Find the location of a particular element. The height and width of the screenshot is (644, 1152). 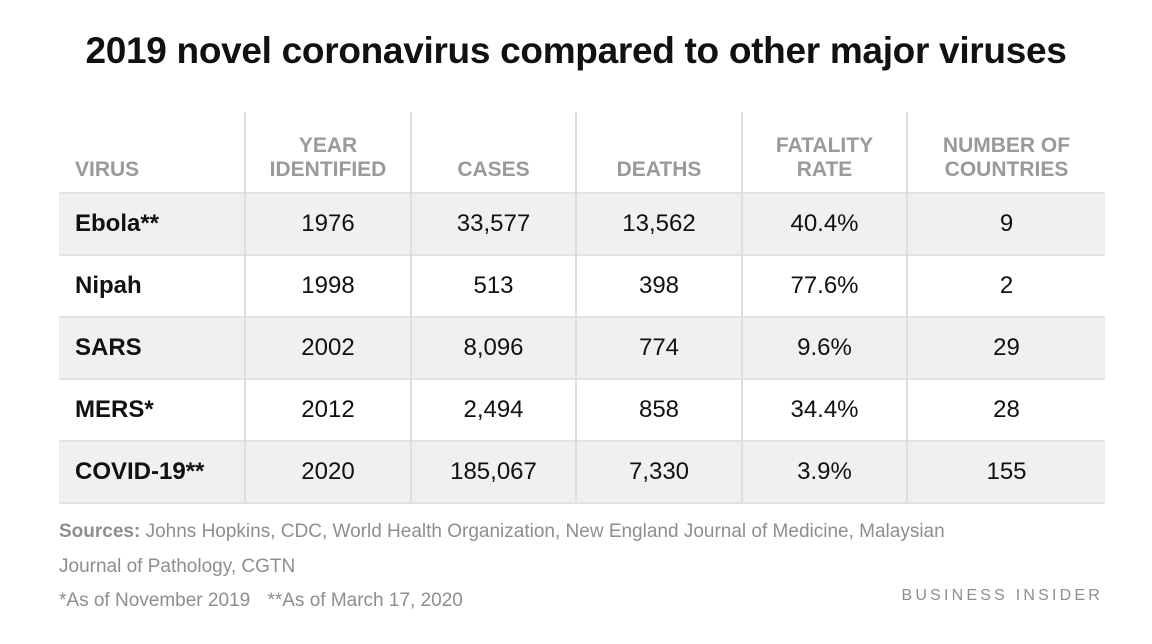

cell-fatality: 34.4% is located at coordinates (824, 409).